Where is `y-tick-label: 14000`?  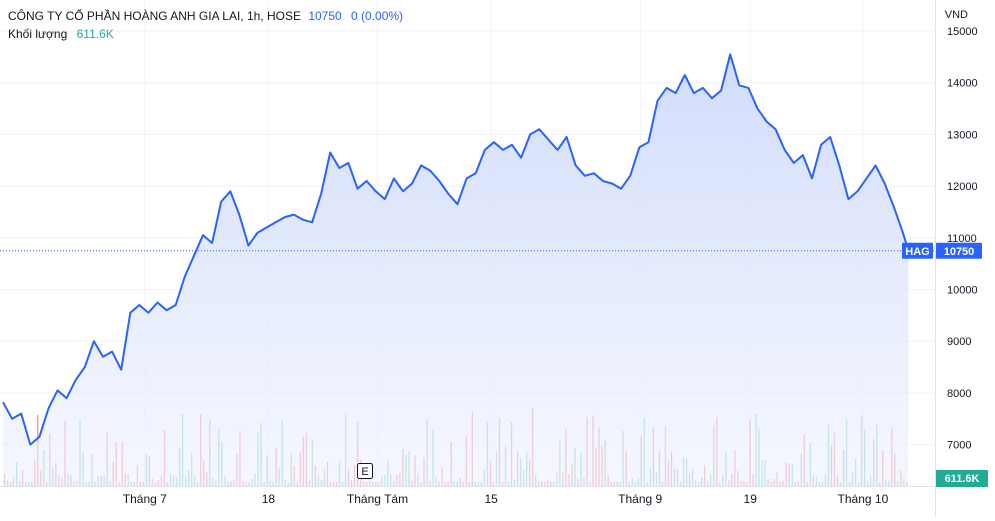 y-tick-label: 14000 is located at coordinates (962, 84).